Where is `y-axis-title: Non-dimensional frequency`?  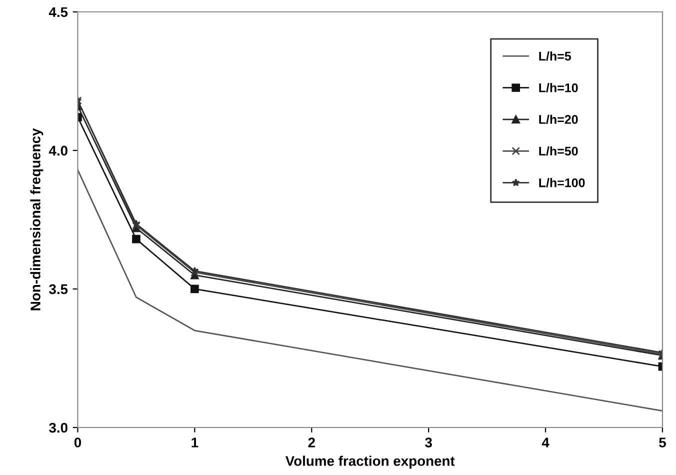 y-axis-title: Non-dimensional frequency is located at coordinates (37, 219).